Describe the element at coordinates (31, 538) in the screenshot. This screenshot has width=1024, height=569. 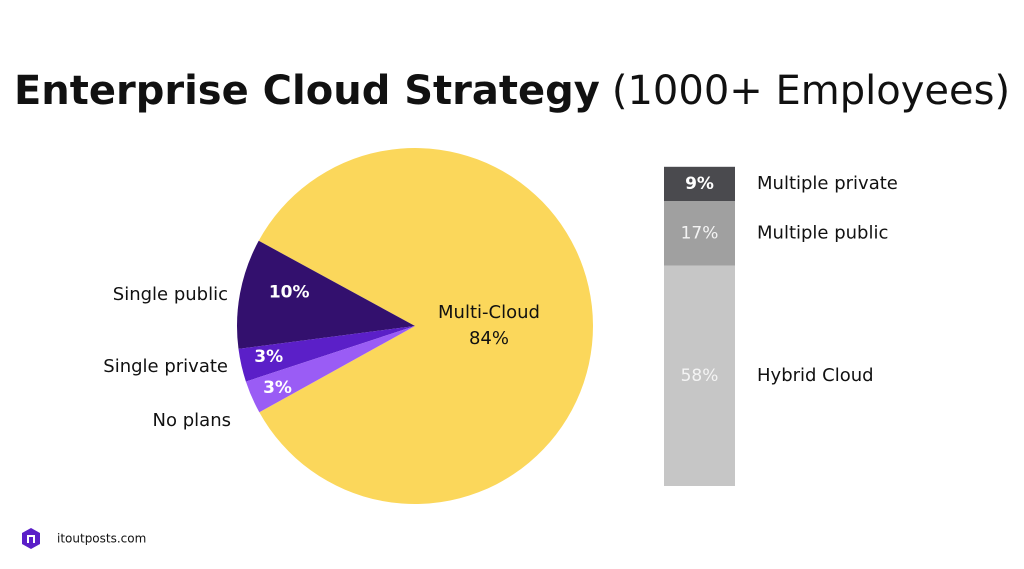
I see `logo` at that location.